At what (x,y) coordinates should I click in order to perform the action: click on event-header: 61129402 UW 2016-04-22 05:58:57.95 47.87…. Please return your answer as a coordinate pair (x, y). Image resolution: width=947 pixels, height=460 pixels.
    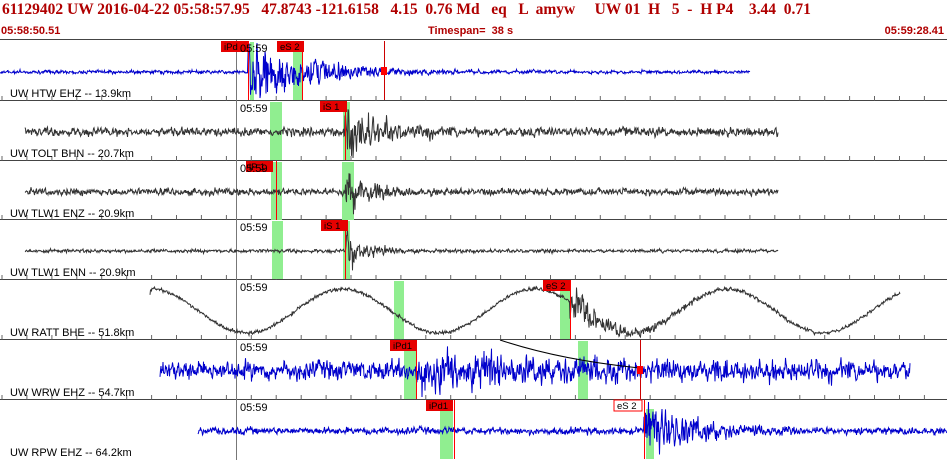
    Looking at the image, I should click on (473, 20).